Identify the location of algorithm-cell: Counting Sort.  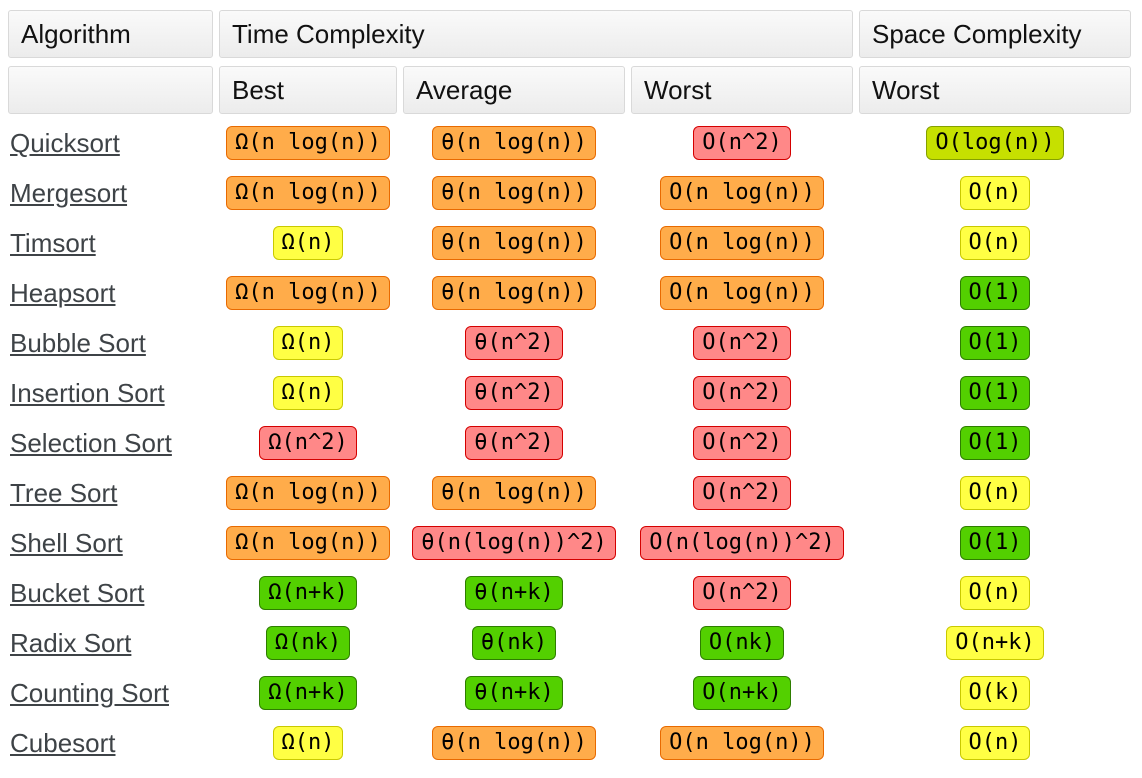
(110, 693).